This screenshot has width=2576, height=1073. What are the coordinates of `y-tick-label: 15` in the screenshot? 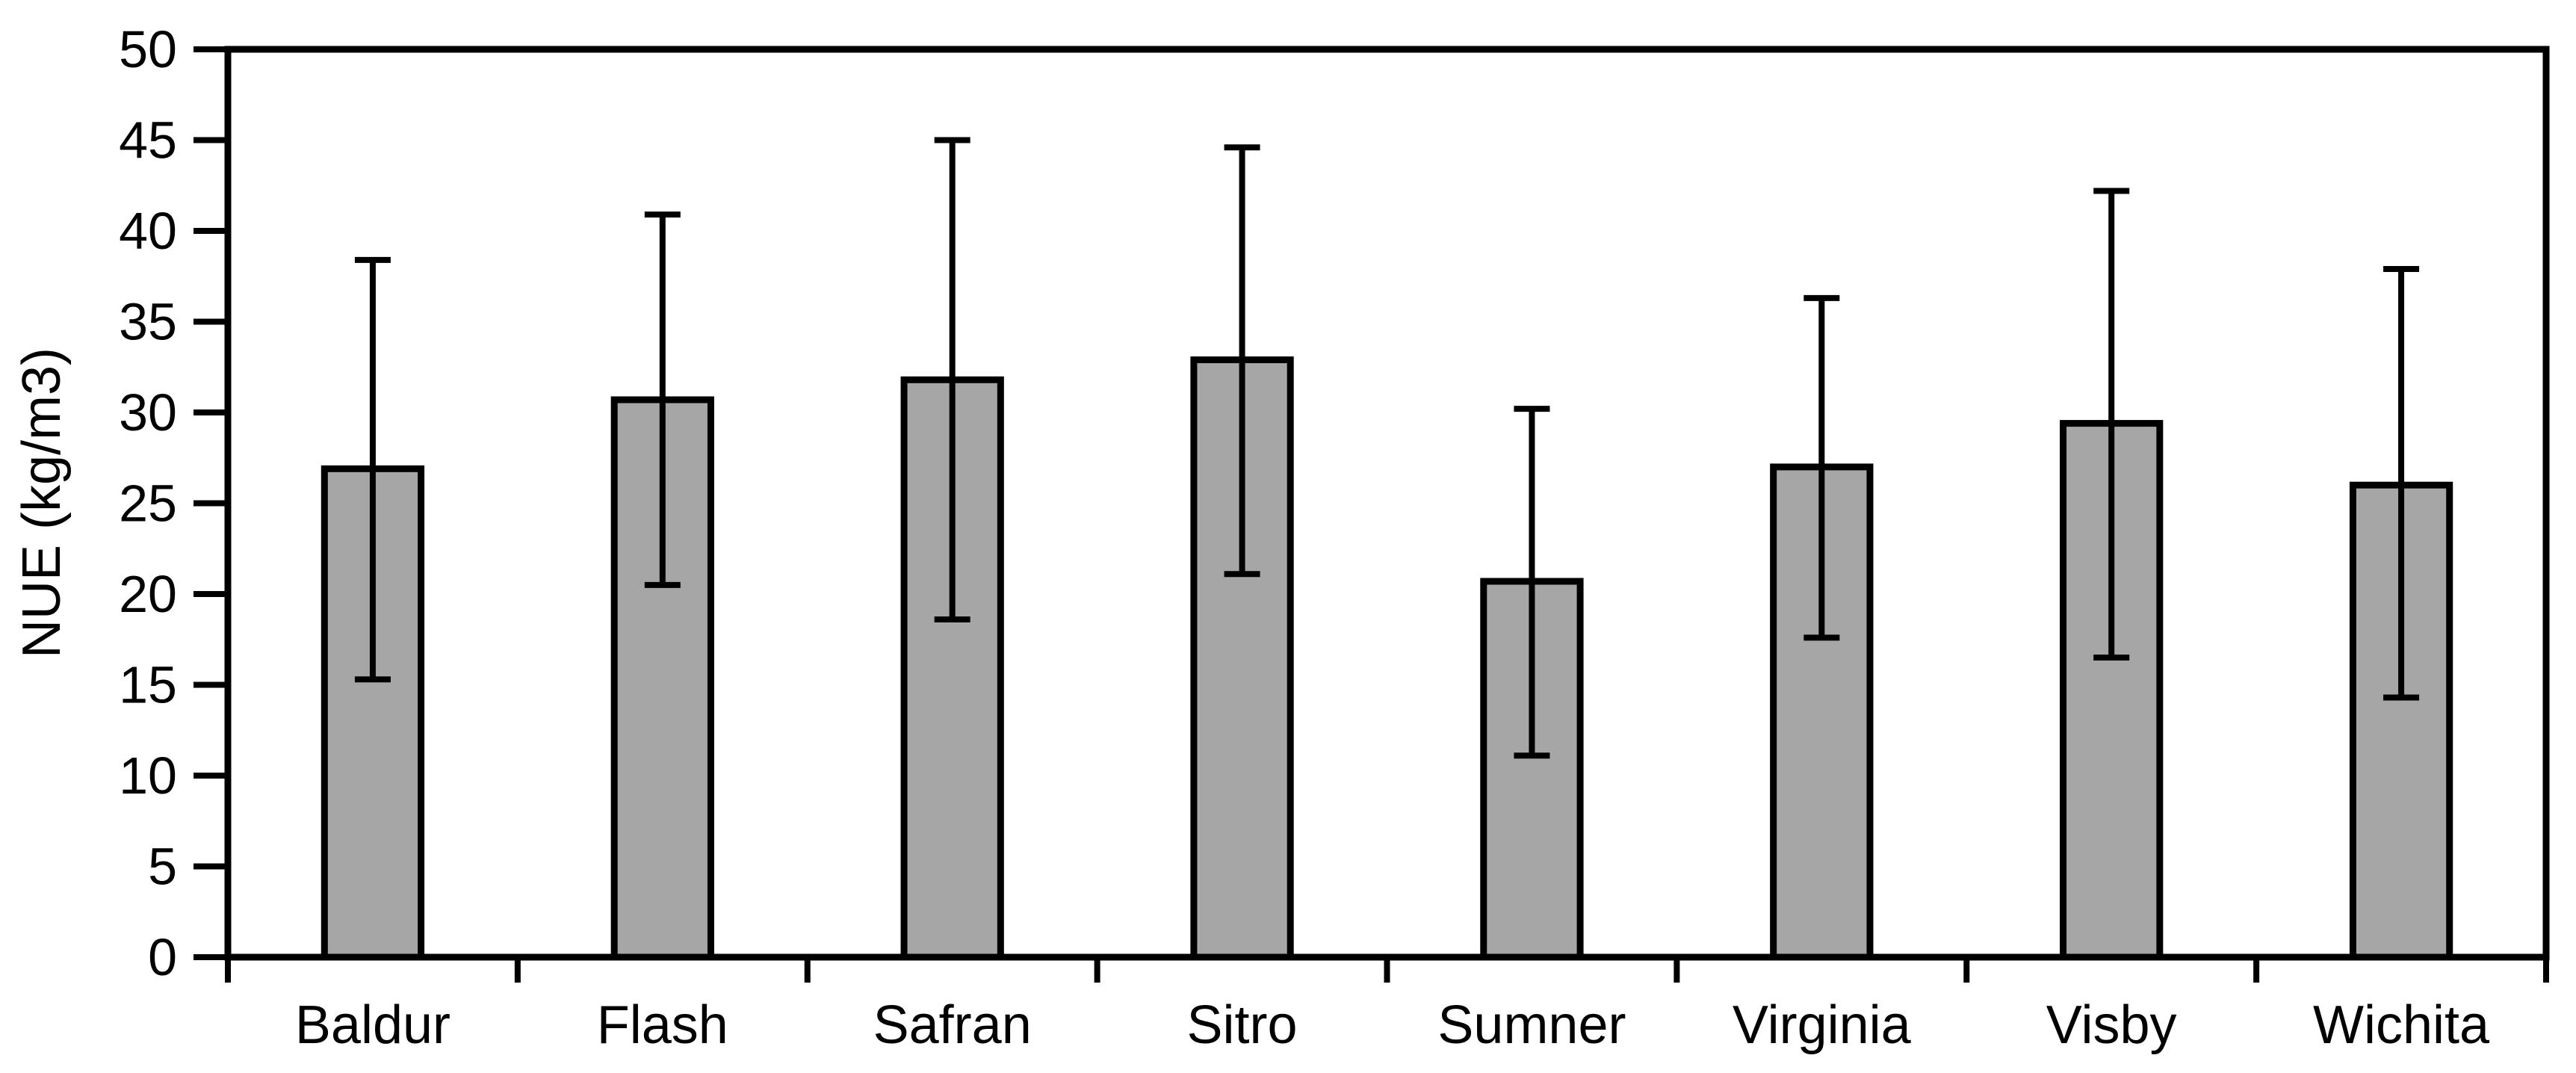 It's located at (148, 685).